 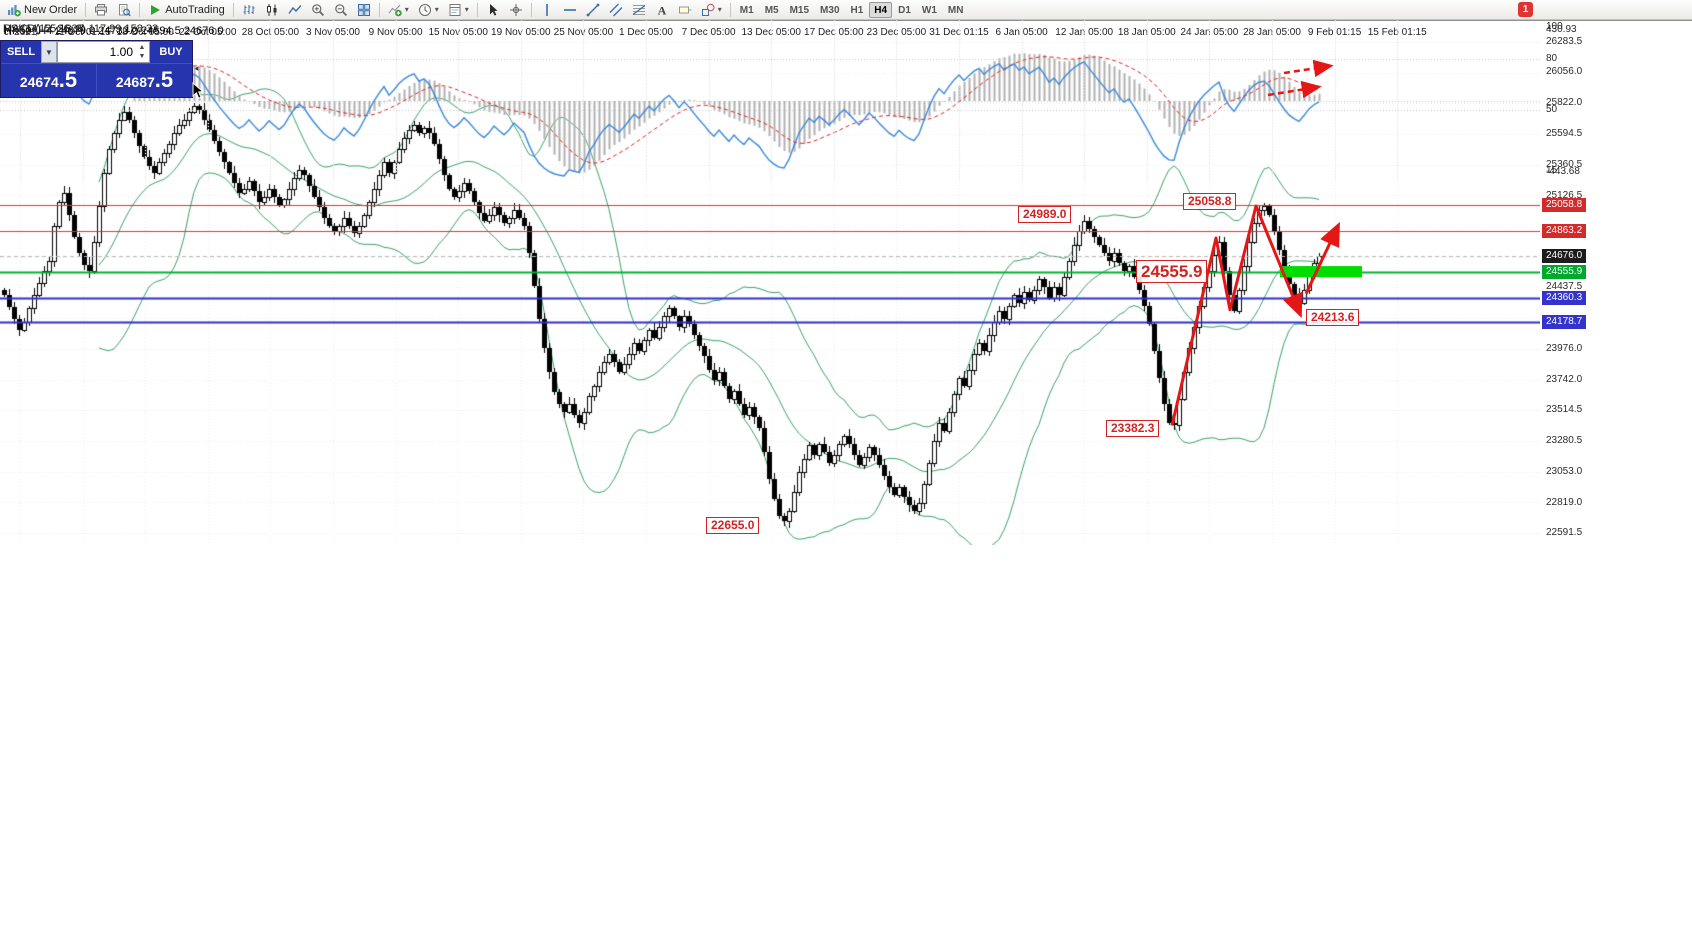 What do you see at coordinates (771, 10) in the screenshot?
I see `tf-m5-button: M5` at bounding box center [771, 10].